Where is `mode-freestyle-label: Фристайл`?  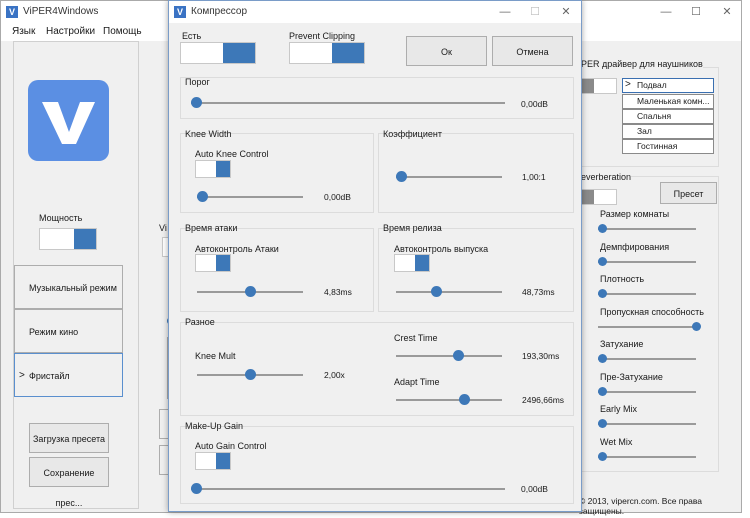 mode-freestyle-label: Фристайл is located at coordinates (49, 376).